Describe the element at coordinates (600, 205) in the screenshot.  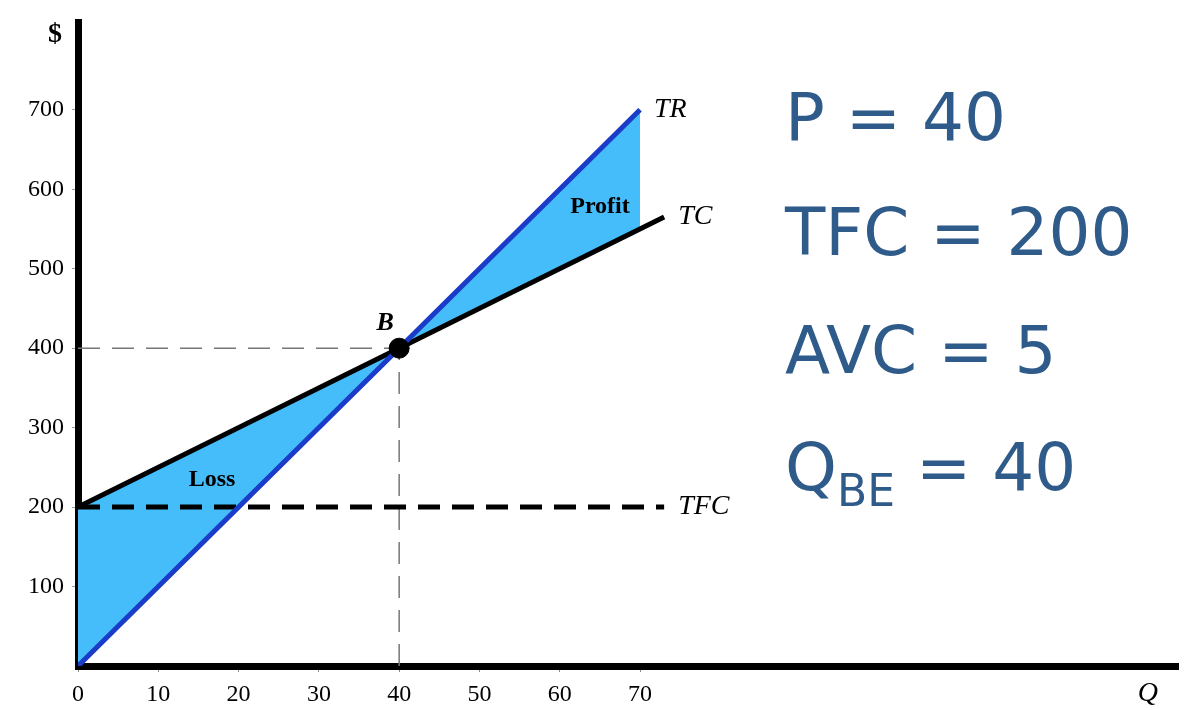
I see `annotation: Profit` at that location.